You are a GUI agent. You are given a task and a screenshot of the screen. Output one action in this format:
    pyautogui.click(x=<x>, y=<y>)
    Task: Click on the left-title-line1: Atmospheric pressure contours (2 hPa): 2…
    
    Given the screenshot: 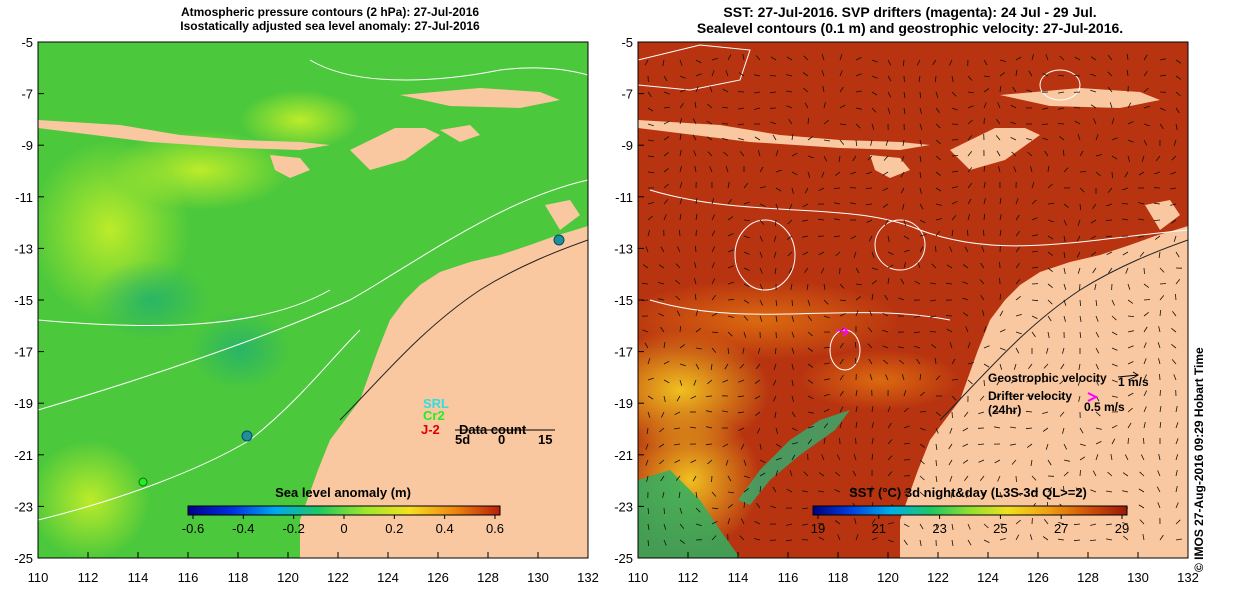 What is the action you would take?
    pyautogui.click(x=330, y=12)
    